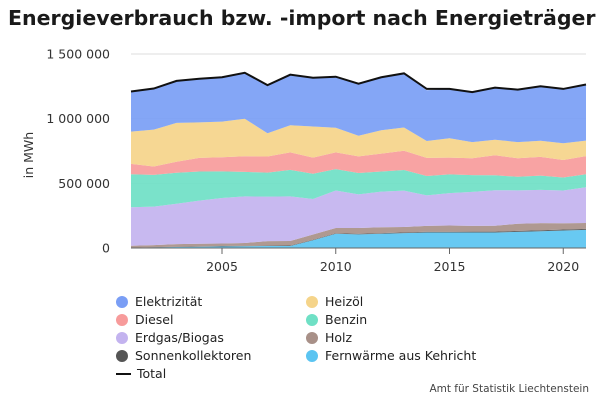 The height and width of the screenshot is (400, 600). I want to click on y-tick-label: 500 000, so click(84, 183).